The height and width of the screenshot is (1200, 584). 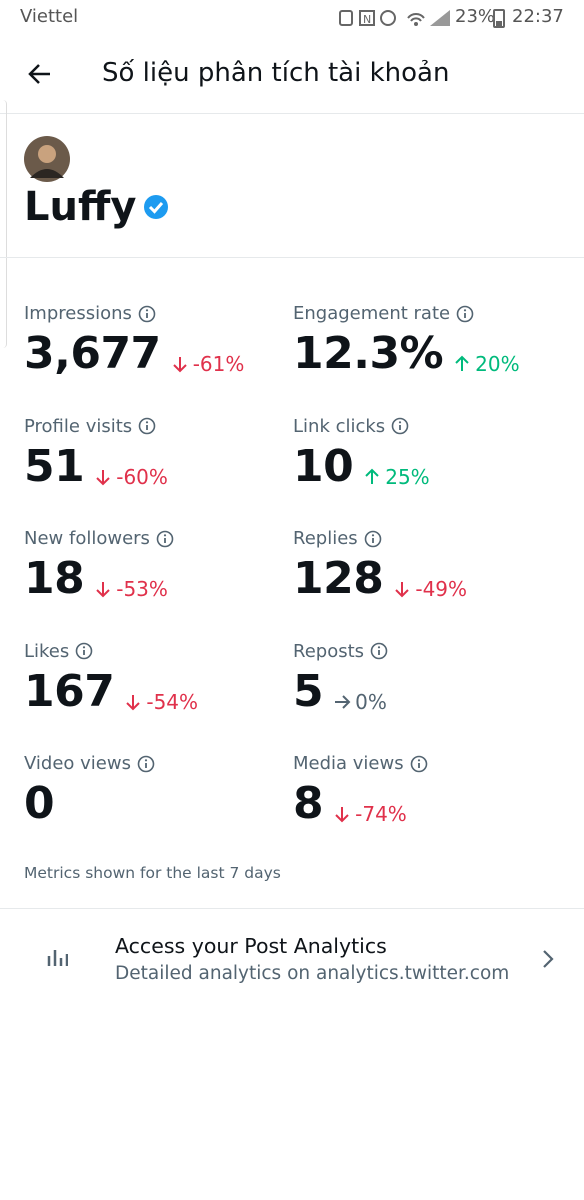 I want to click on change-text: -54%, so click(x=172, y=701).